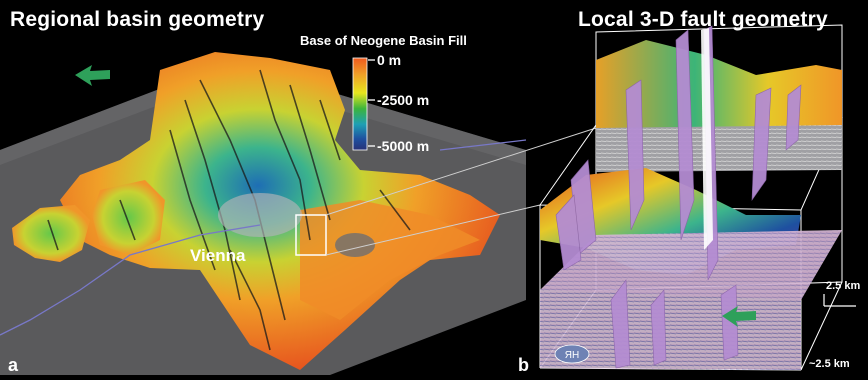 This screenshot has width=868, height=380. What do you see at coordinates (843, 286) in the screenshot?
I see `scale-label-vertical: 2.5 km` at bounding box center [843, 286].